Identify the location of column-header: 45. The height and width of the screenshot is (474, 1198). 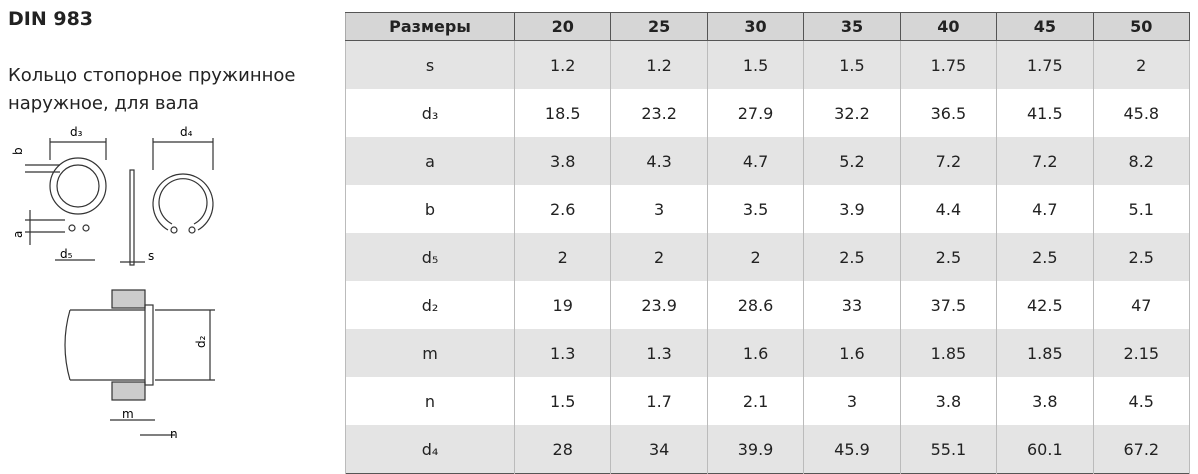
(1045, 26).